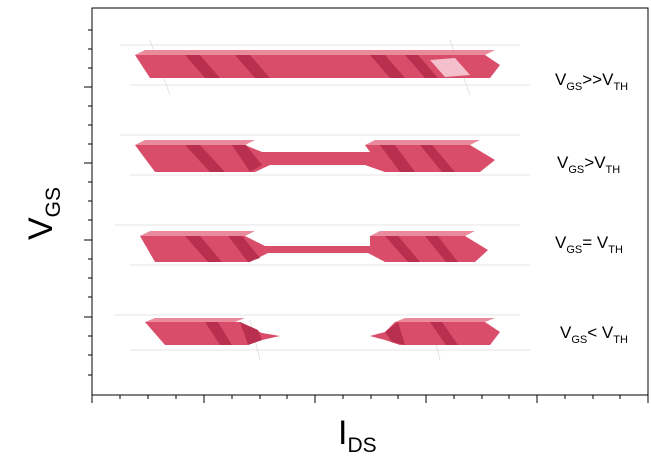 The image size is (651, 462). I want to click on y-axis-label: VGS, so click(43, 213).